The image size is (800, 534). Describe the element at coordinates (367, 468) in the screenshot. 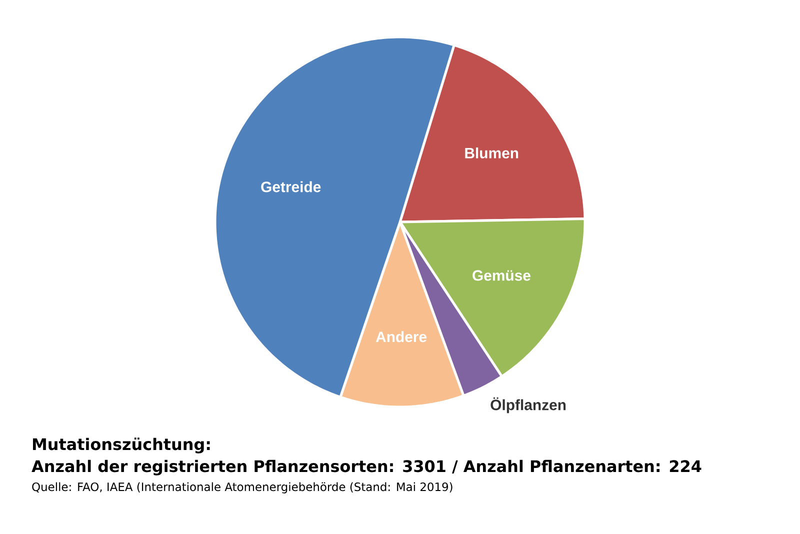

I see `text: Anzahl der registrierten Pflanzensorten: 3301 / Anzahl Pflanzenarten: 224` at that location.